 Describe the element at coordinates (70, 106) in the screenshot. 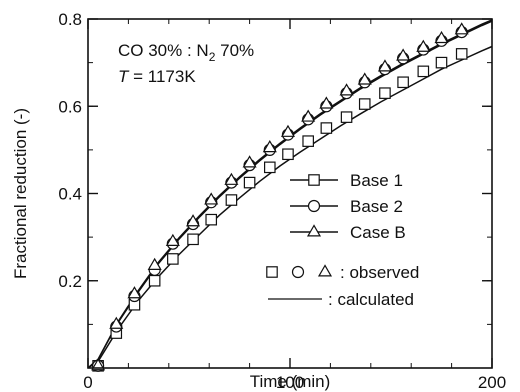

I see `y-tick-label: 0.6` at that location.